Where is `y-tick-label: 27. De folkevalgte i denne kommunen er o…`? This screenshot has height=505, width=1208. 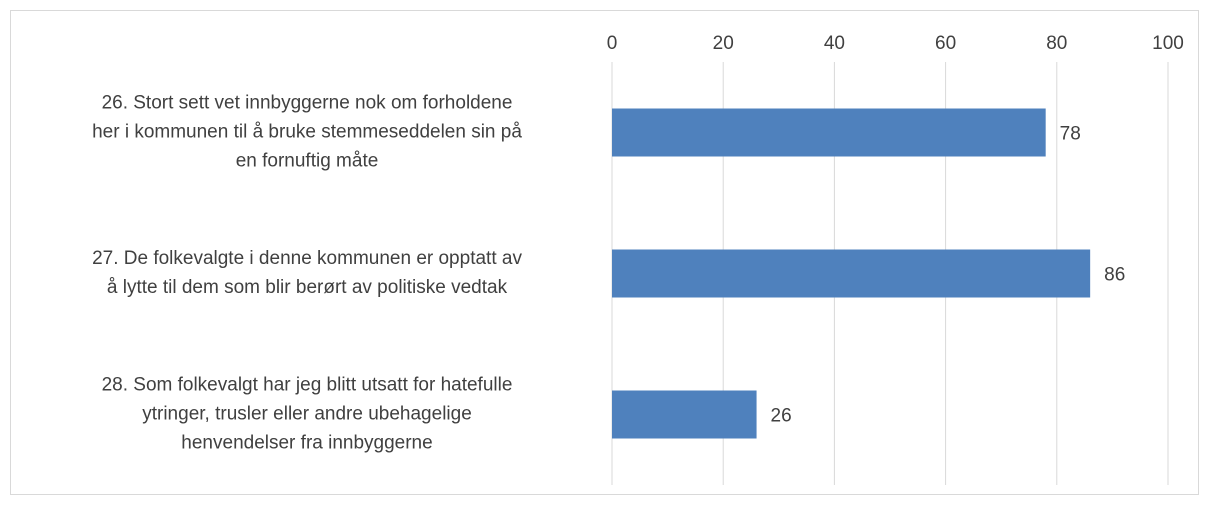 y-tick-label: 27. De folkevalgte i denne kommunen er o… is located at coordinates (307, 258).